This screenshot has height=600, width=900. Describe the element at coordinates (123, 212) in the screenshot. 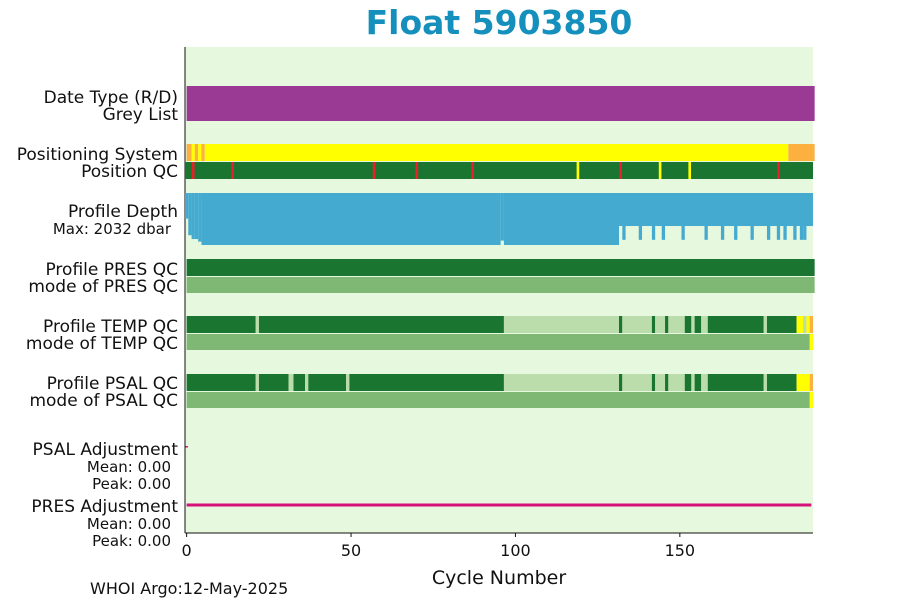

I see `profile-depth-label: Profile Depth` at that location.